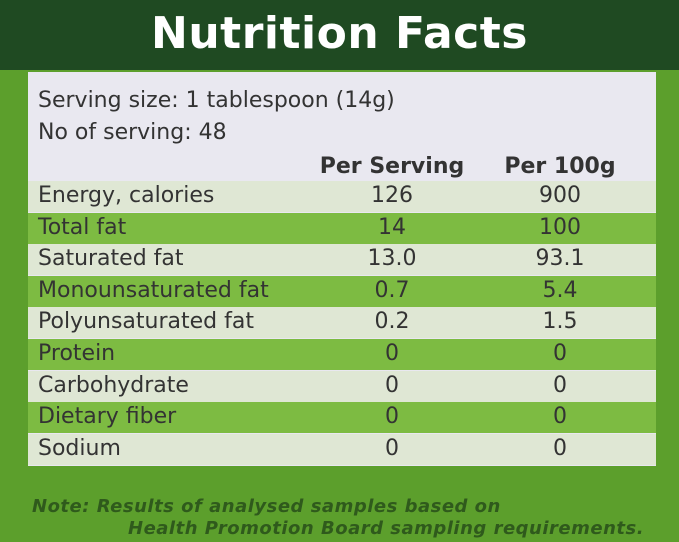 The width and height of the screenshot is (679, 542). I want to click on nutrient-name: Saturated fat, so click(111, 259).